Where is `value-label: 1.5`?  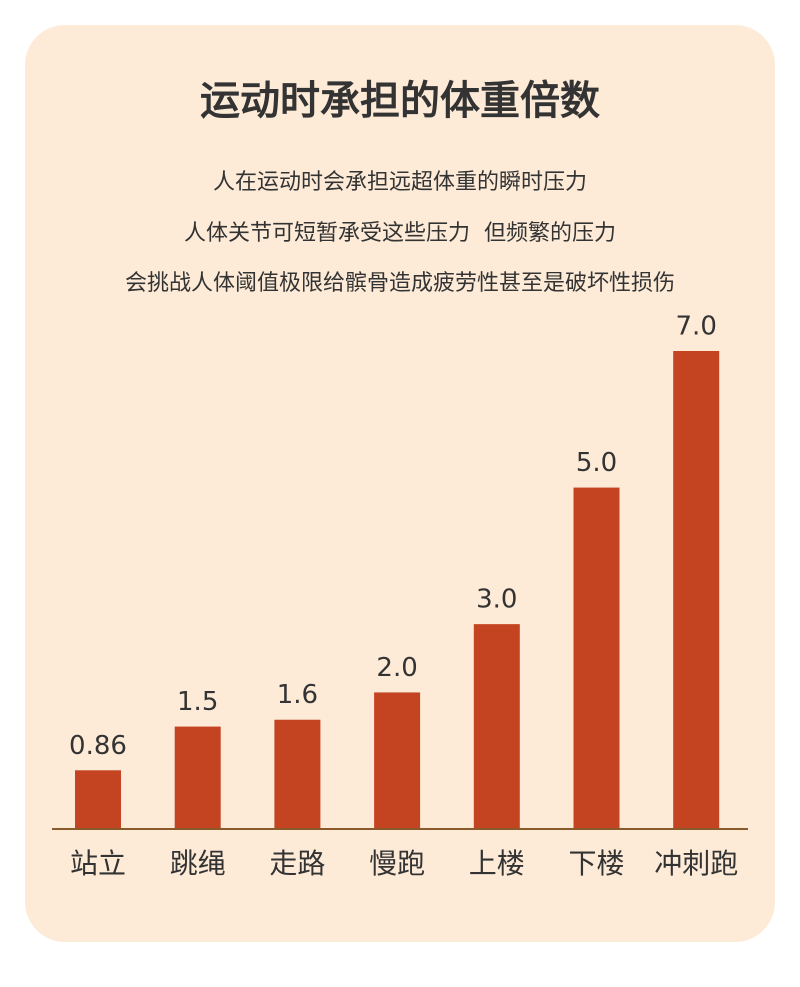 value-label: 1.5 is located at coordinates (197, 702).